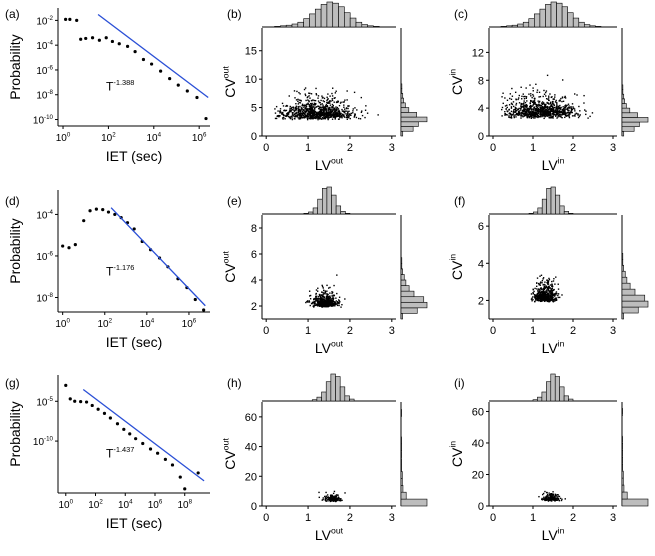  I want to click on scatter-points, so click(325, 291).